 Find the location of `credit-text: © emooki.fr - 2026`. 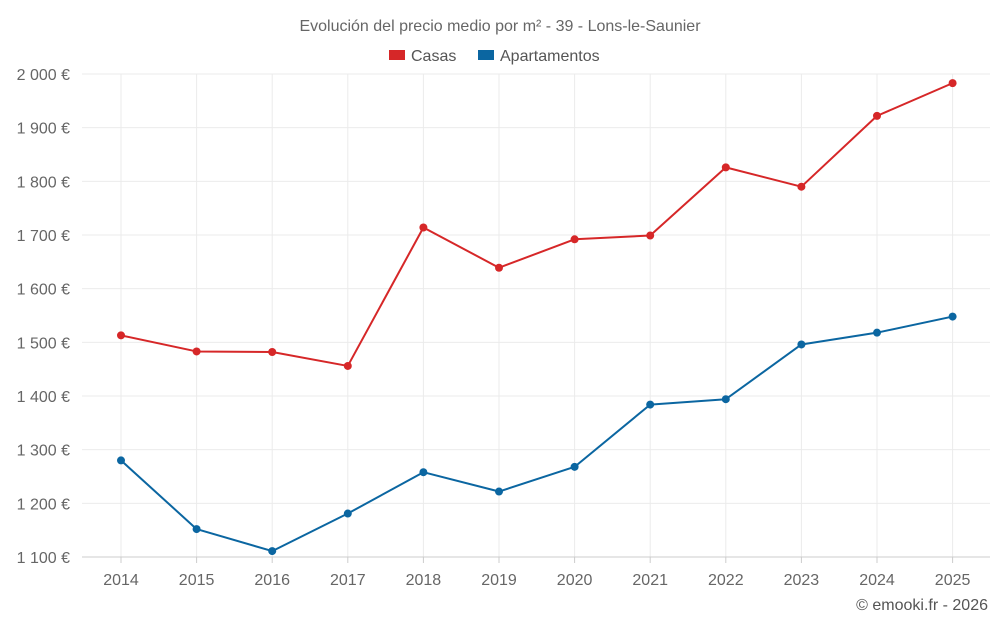

credit-text: © emooki.fr - 2026 is located at coordinates (922, 605).